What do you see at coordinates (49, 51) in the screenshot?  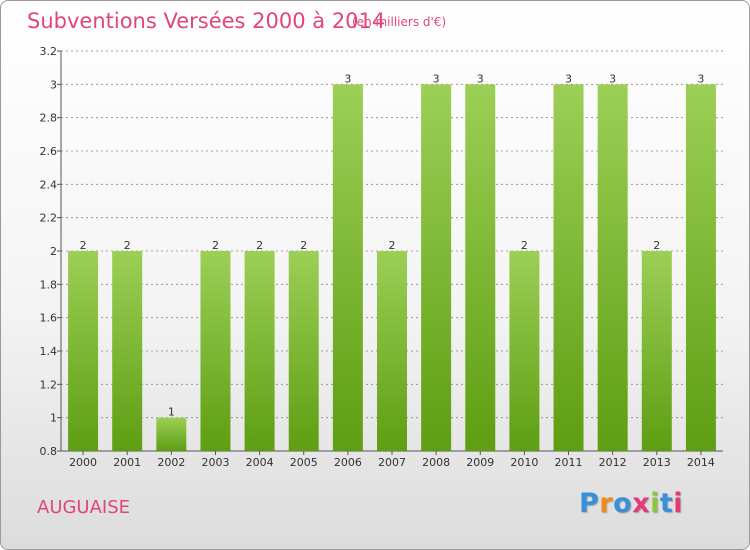 I see `y-tick-label: 3.2` at bounding box center [49, 51].